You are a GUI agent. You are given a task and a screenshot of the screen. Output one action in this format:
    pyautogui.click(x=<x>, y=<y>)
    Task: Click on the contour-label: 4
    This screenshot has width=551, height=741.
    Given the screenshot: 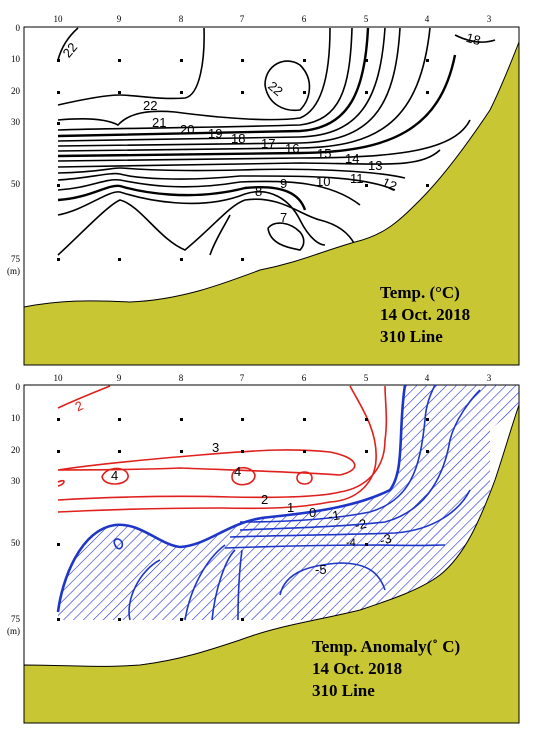 What is the action you would take?
    pyautogui.click(x=237, y=471)
    